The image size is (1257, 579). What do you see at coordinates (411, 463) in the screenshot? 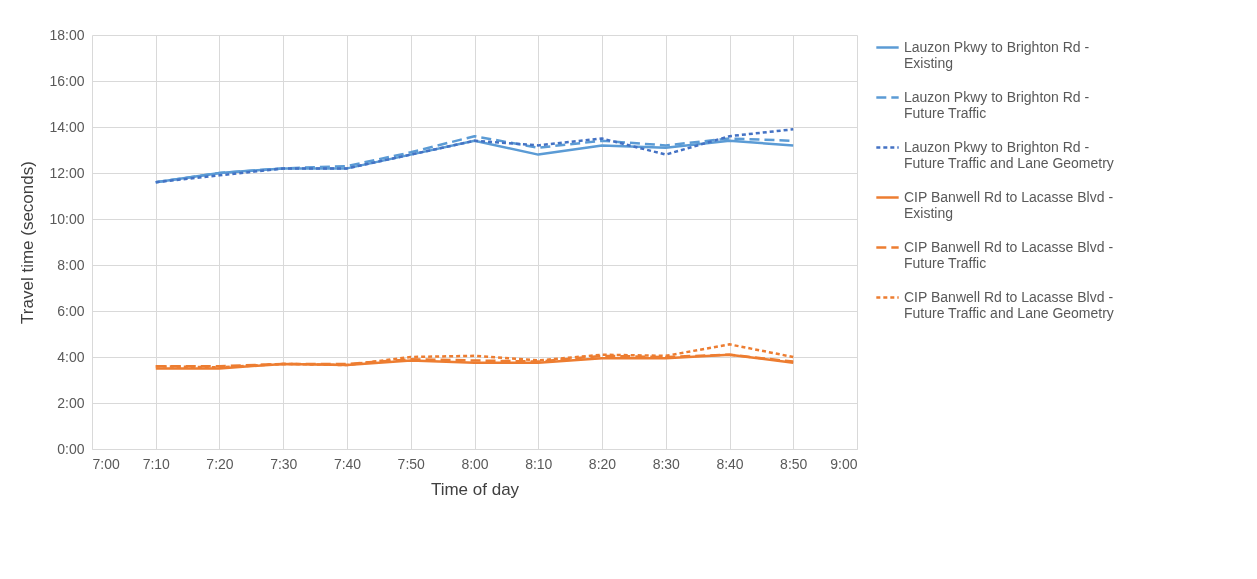
I see `x-tick-label: 7:50` at bounding box center [411, 463].